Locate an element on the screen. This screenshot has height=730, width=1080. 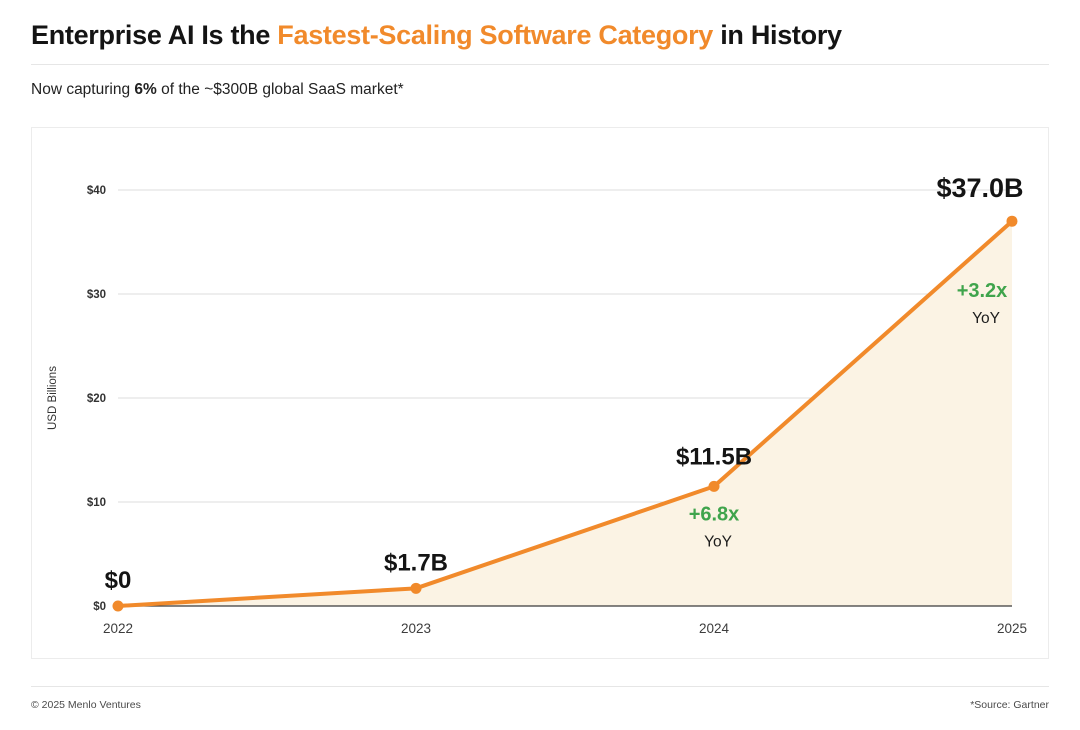
x-axis-tick-label: 2023 is located at coordinates (416, 628).